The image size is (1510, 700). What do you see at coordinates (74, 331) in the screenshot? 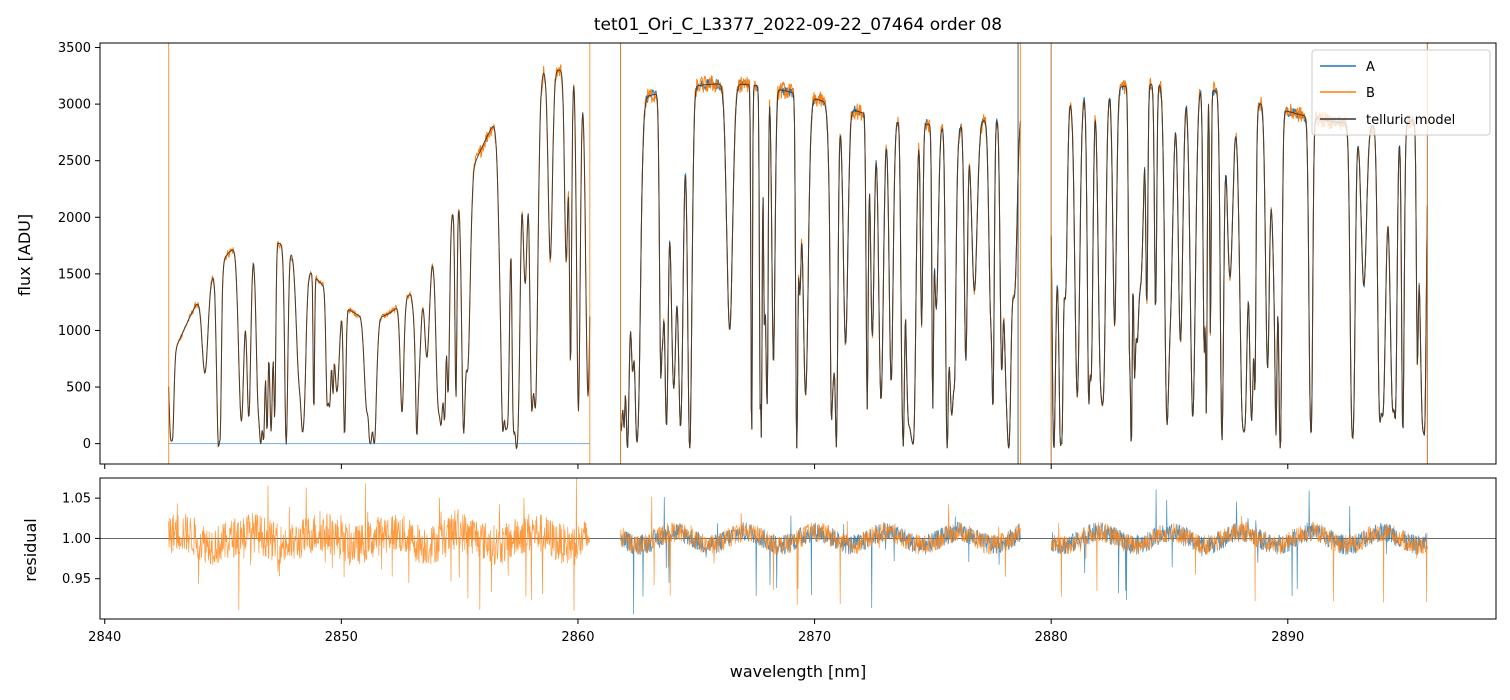
I see `flux-y-tick-label: 1000` at bounding box center [74, 331].